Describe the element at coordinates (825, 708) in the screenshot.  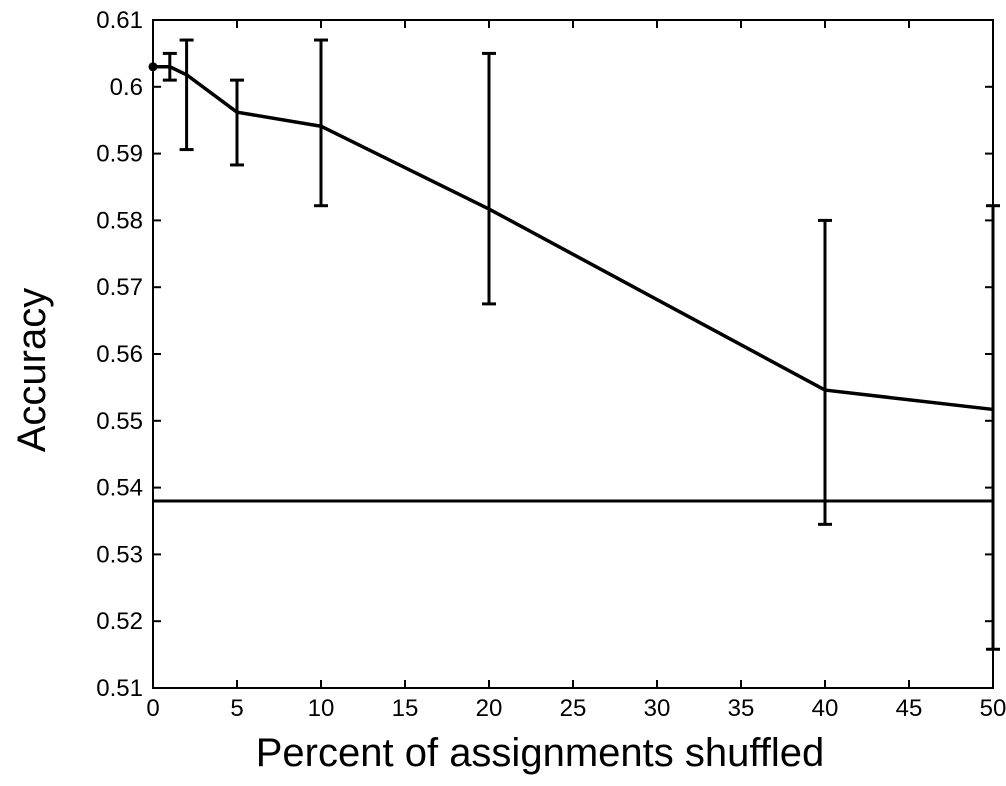
I see `x-tick-label: 40` at that location.